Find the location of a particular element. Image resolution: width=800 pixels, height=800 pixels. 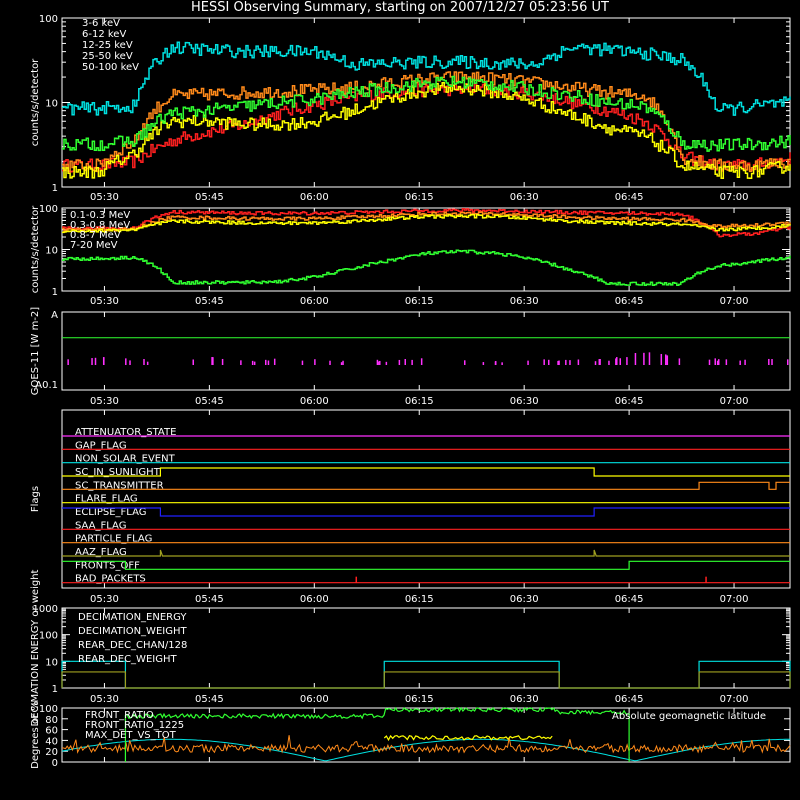

geomagnetic-latitude-line is located at coordinates (425, 750).